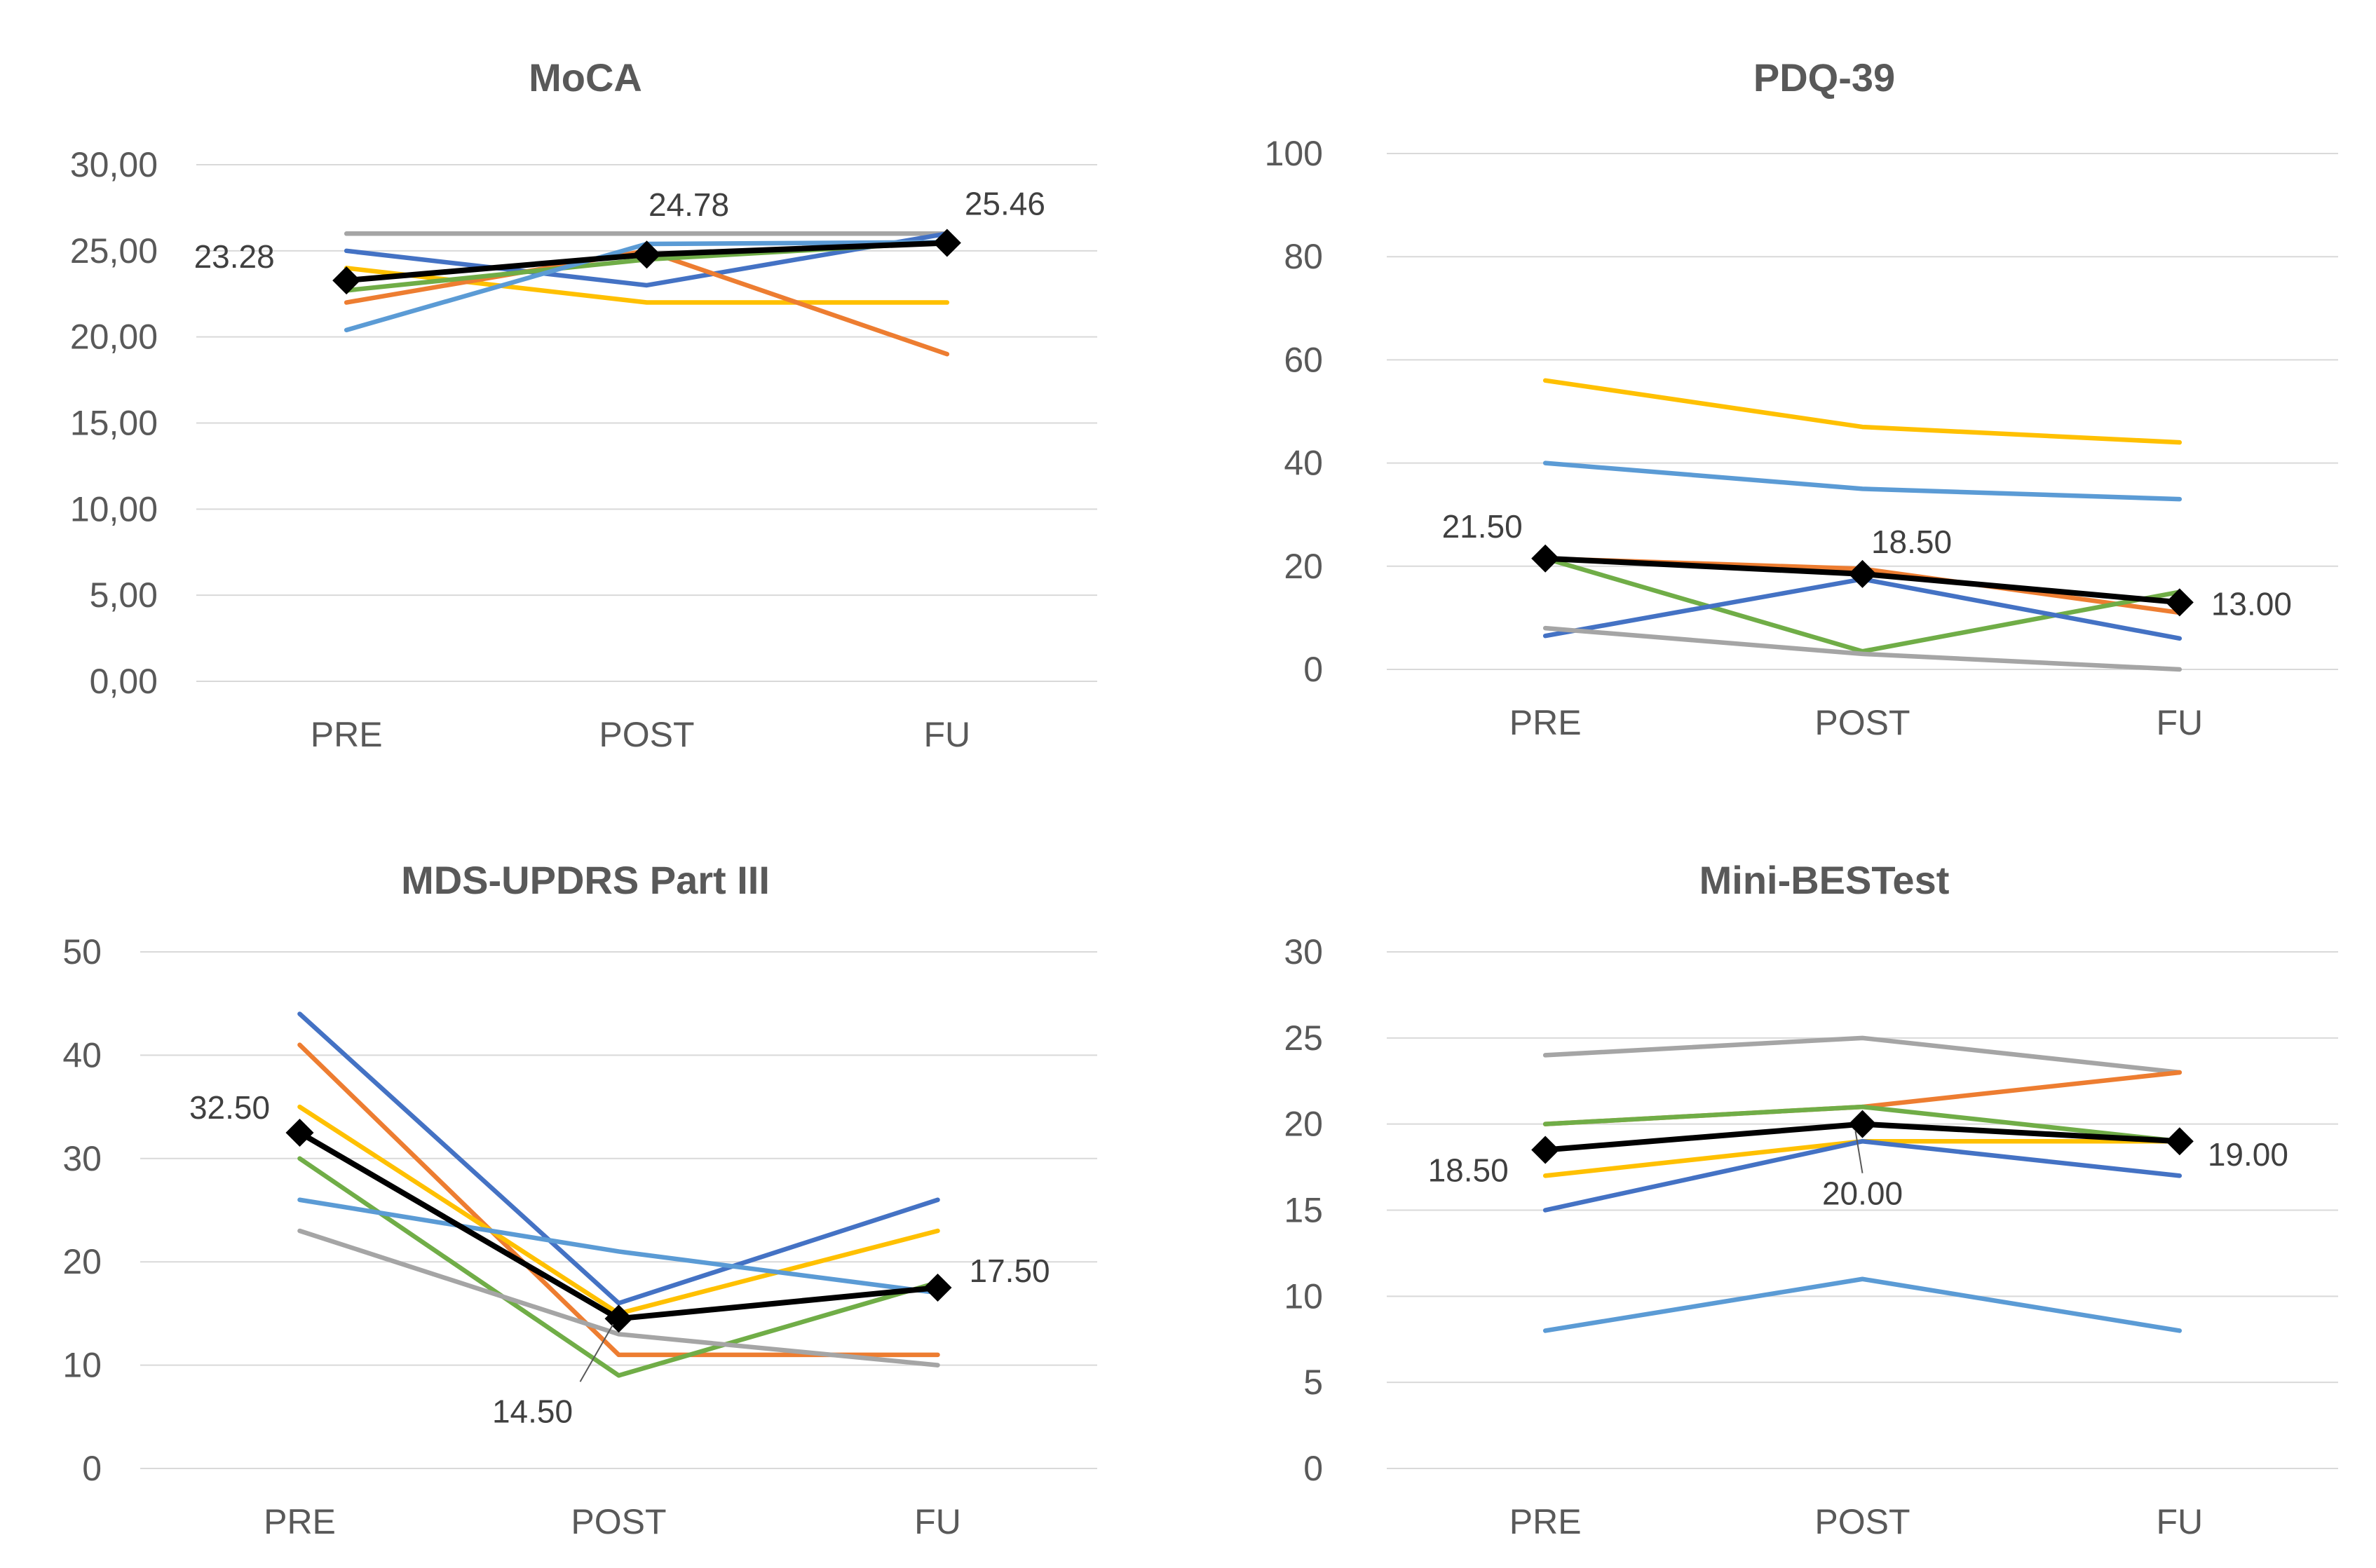 The height and width of the screenshot is (1568, 2376). Describe the element at coordinates (1303, 359) in the screenshot. I see `y-tick-label: 60` at that location.